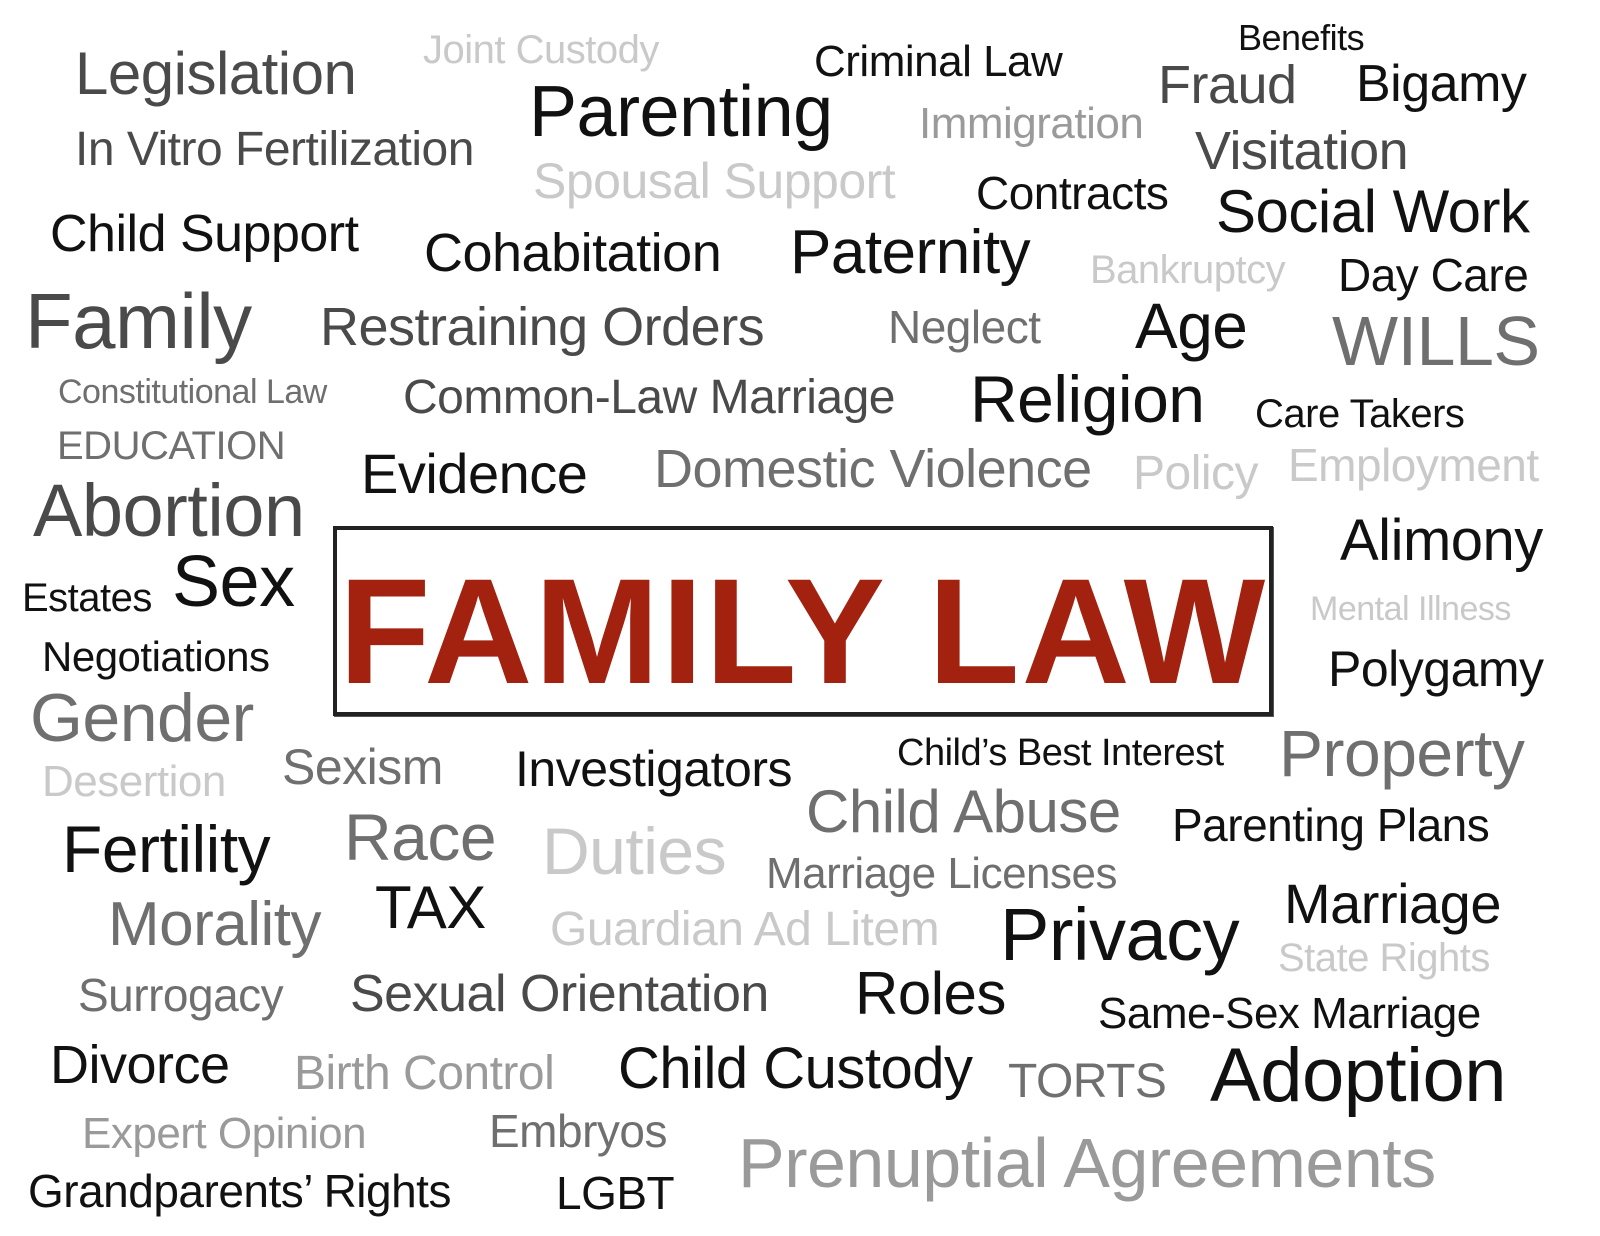  I want to click on word-benefits: Benefits, so click(1301, 37).